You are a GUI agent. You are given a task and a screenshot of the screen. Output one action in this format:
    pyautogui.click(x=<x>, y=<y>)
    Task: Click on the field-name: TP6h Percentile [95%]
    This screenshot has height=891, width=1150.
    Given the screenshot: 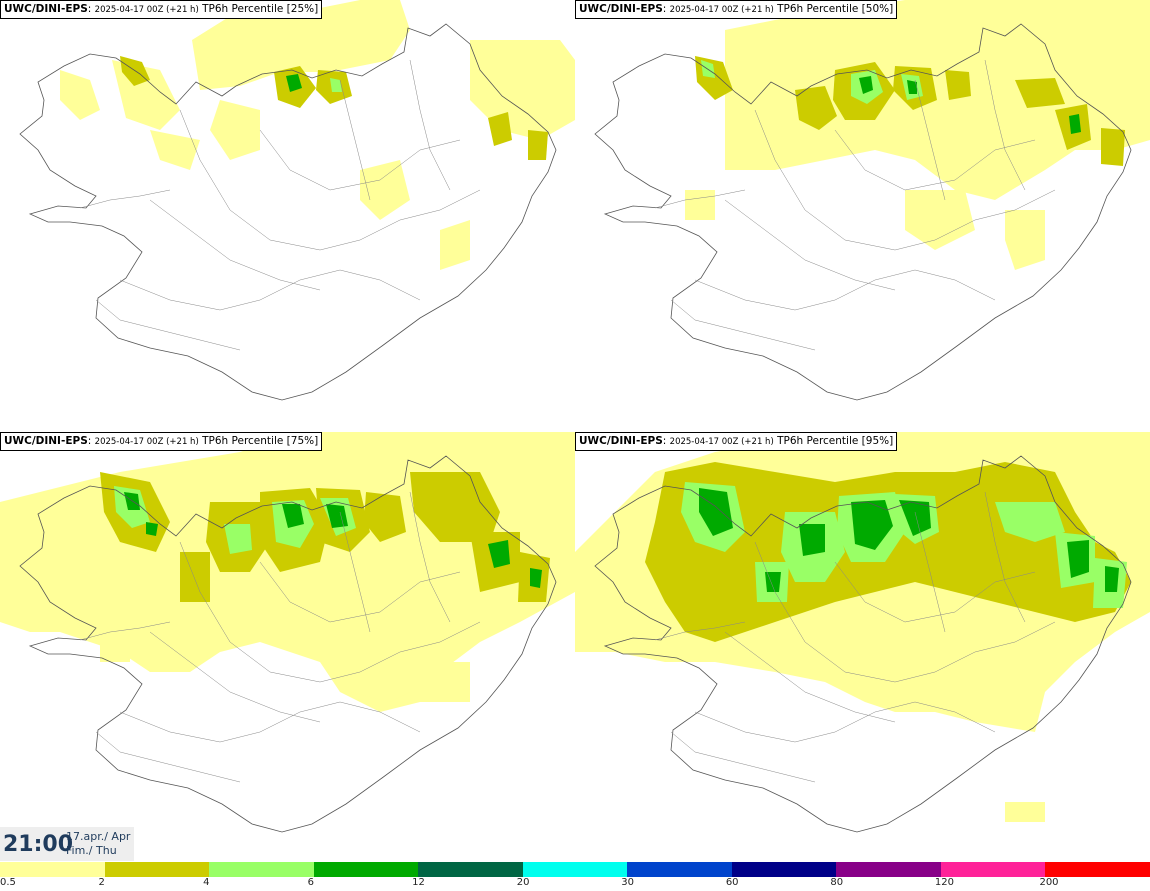 What is the action you would take?
    pyautogui.click(x=835, y=441)
    